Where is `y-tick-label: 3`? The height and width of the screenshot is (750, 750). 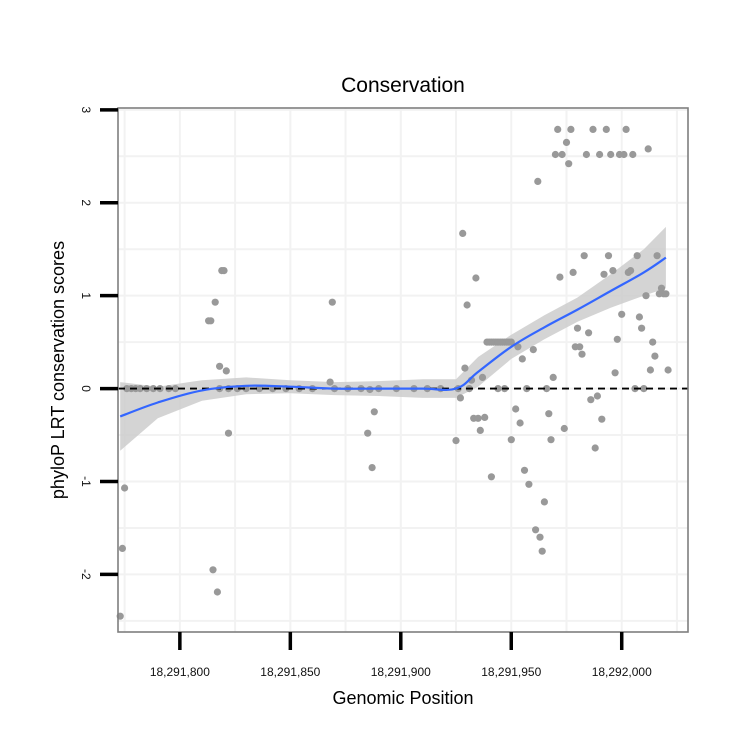
y-tick-label: 3 is located at coordinates (86, 110).